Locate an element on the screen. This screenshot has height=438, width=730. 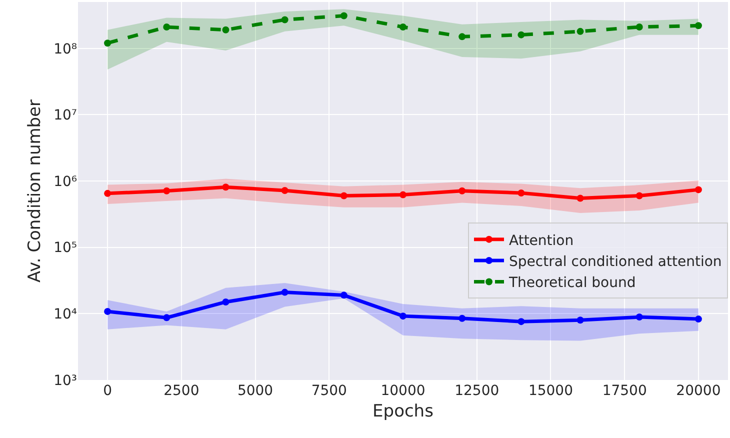
y-tick-label: 10⁸ is located at coordinates (66, 49).